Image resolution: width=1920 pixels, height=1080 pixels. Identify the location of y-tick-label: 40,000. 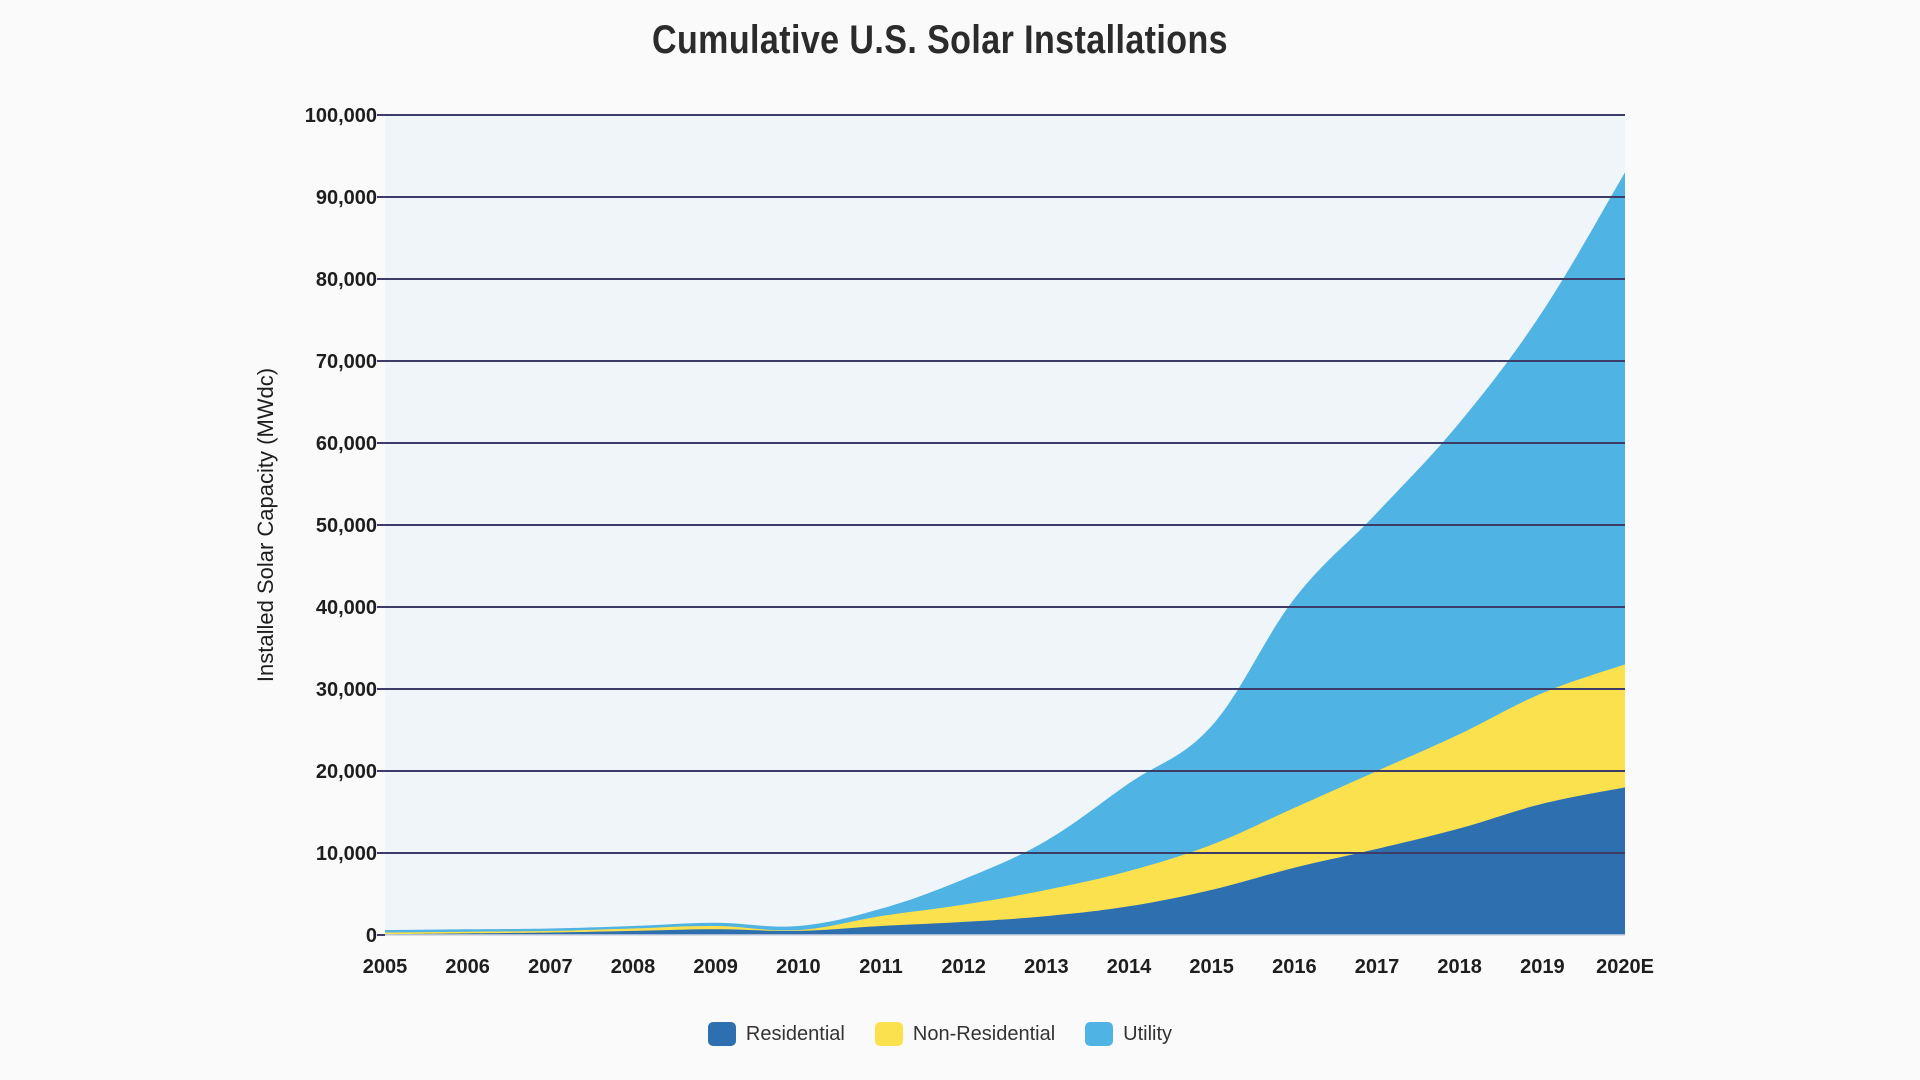
(346, 608).